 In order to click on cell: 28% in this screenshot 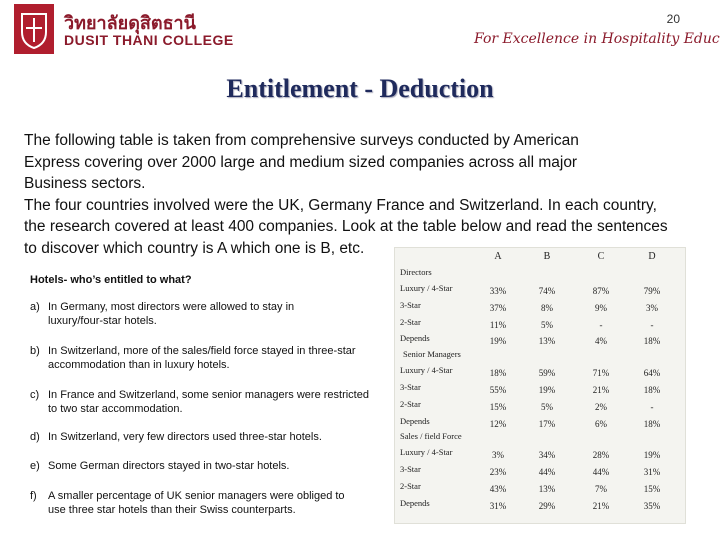, I will do `click(601, 455)`.